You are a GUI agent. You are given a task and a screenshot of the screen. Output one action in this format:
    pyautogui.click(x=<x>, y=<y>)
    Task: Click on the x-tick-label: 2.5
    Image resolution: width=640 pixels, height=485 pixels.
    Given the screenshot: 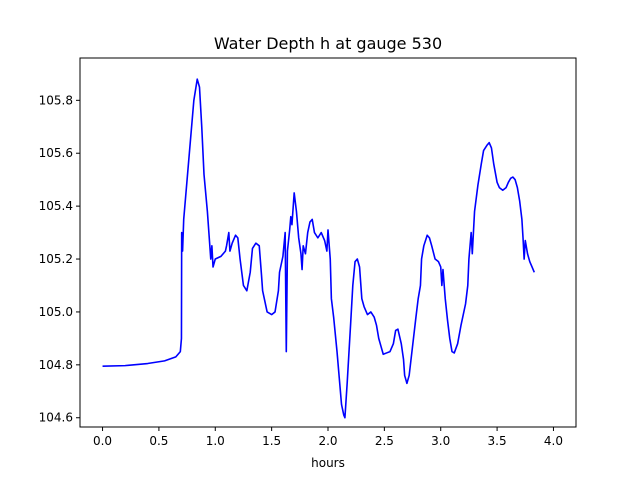 What is the action you would take?
    pyautogui.click(x=384, y=441)
    